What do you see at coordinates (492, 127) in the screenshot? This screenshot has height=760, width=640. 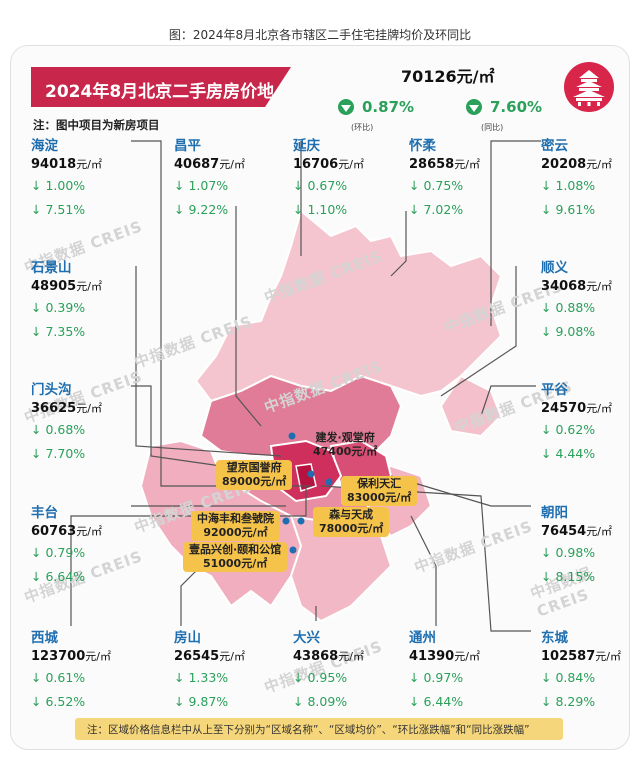 I see `city-yoy-label: (同比)` at bounding box center [492, 127].